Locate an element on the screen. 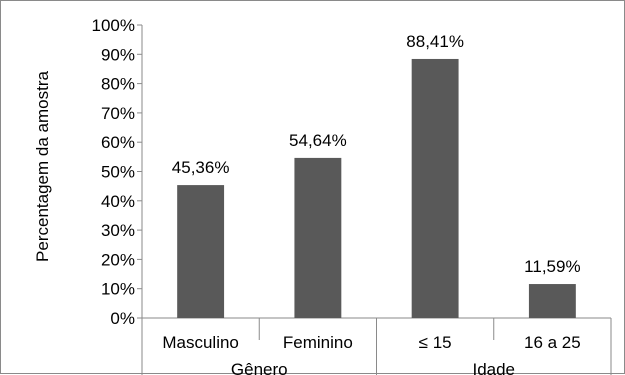 This screenshot has height=375, width=625. y-tick-label: 10% is located at coordinates (118, 289).